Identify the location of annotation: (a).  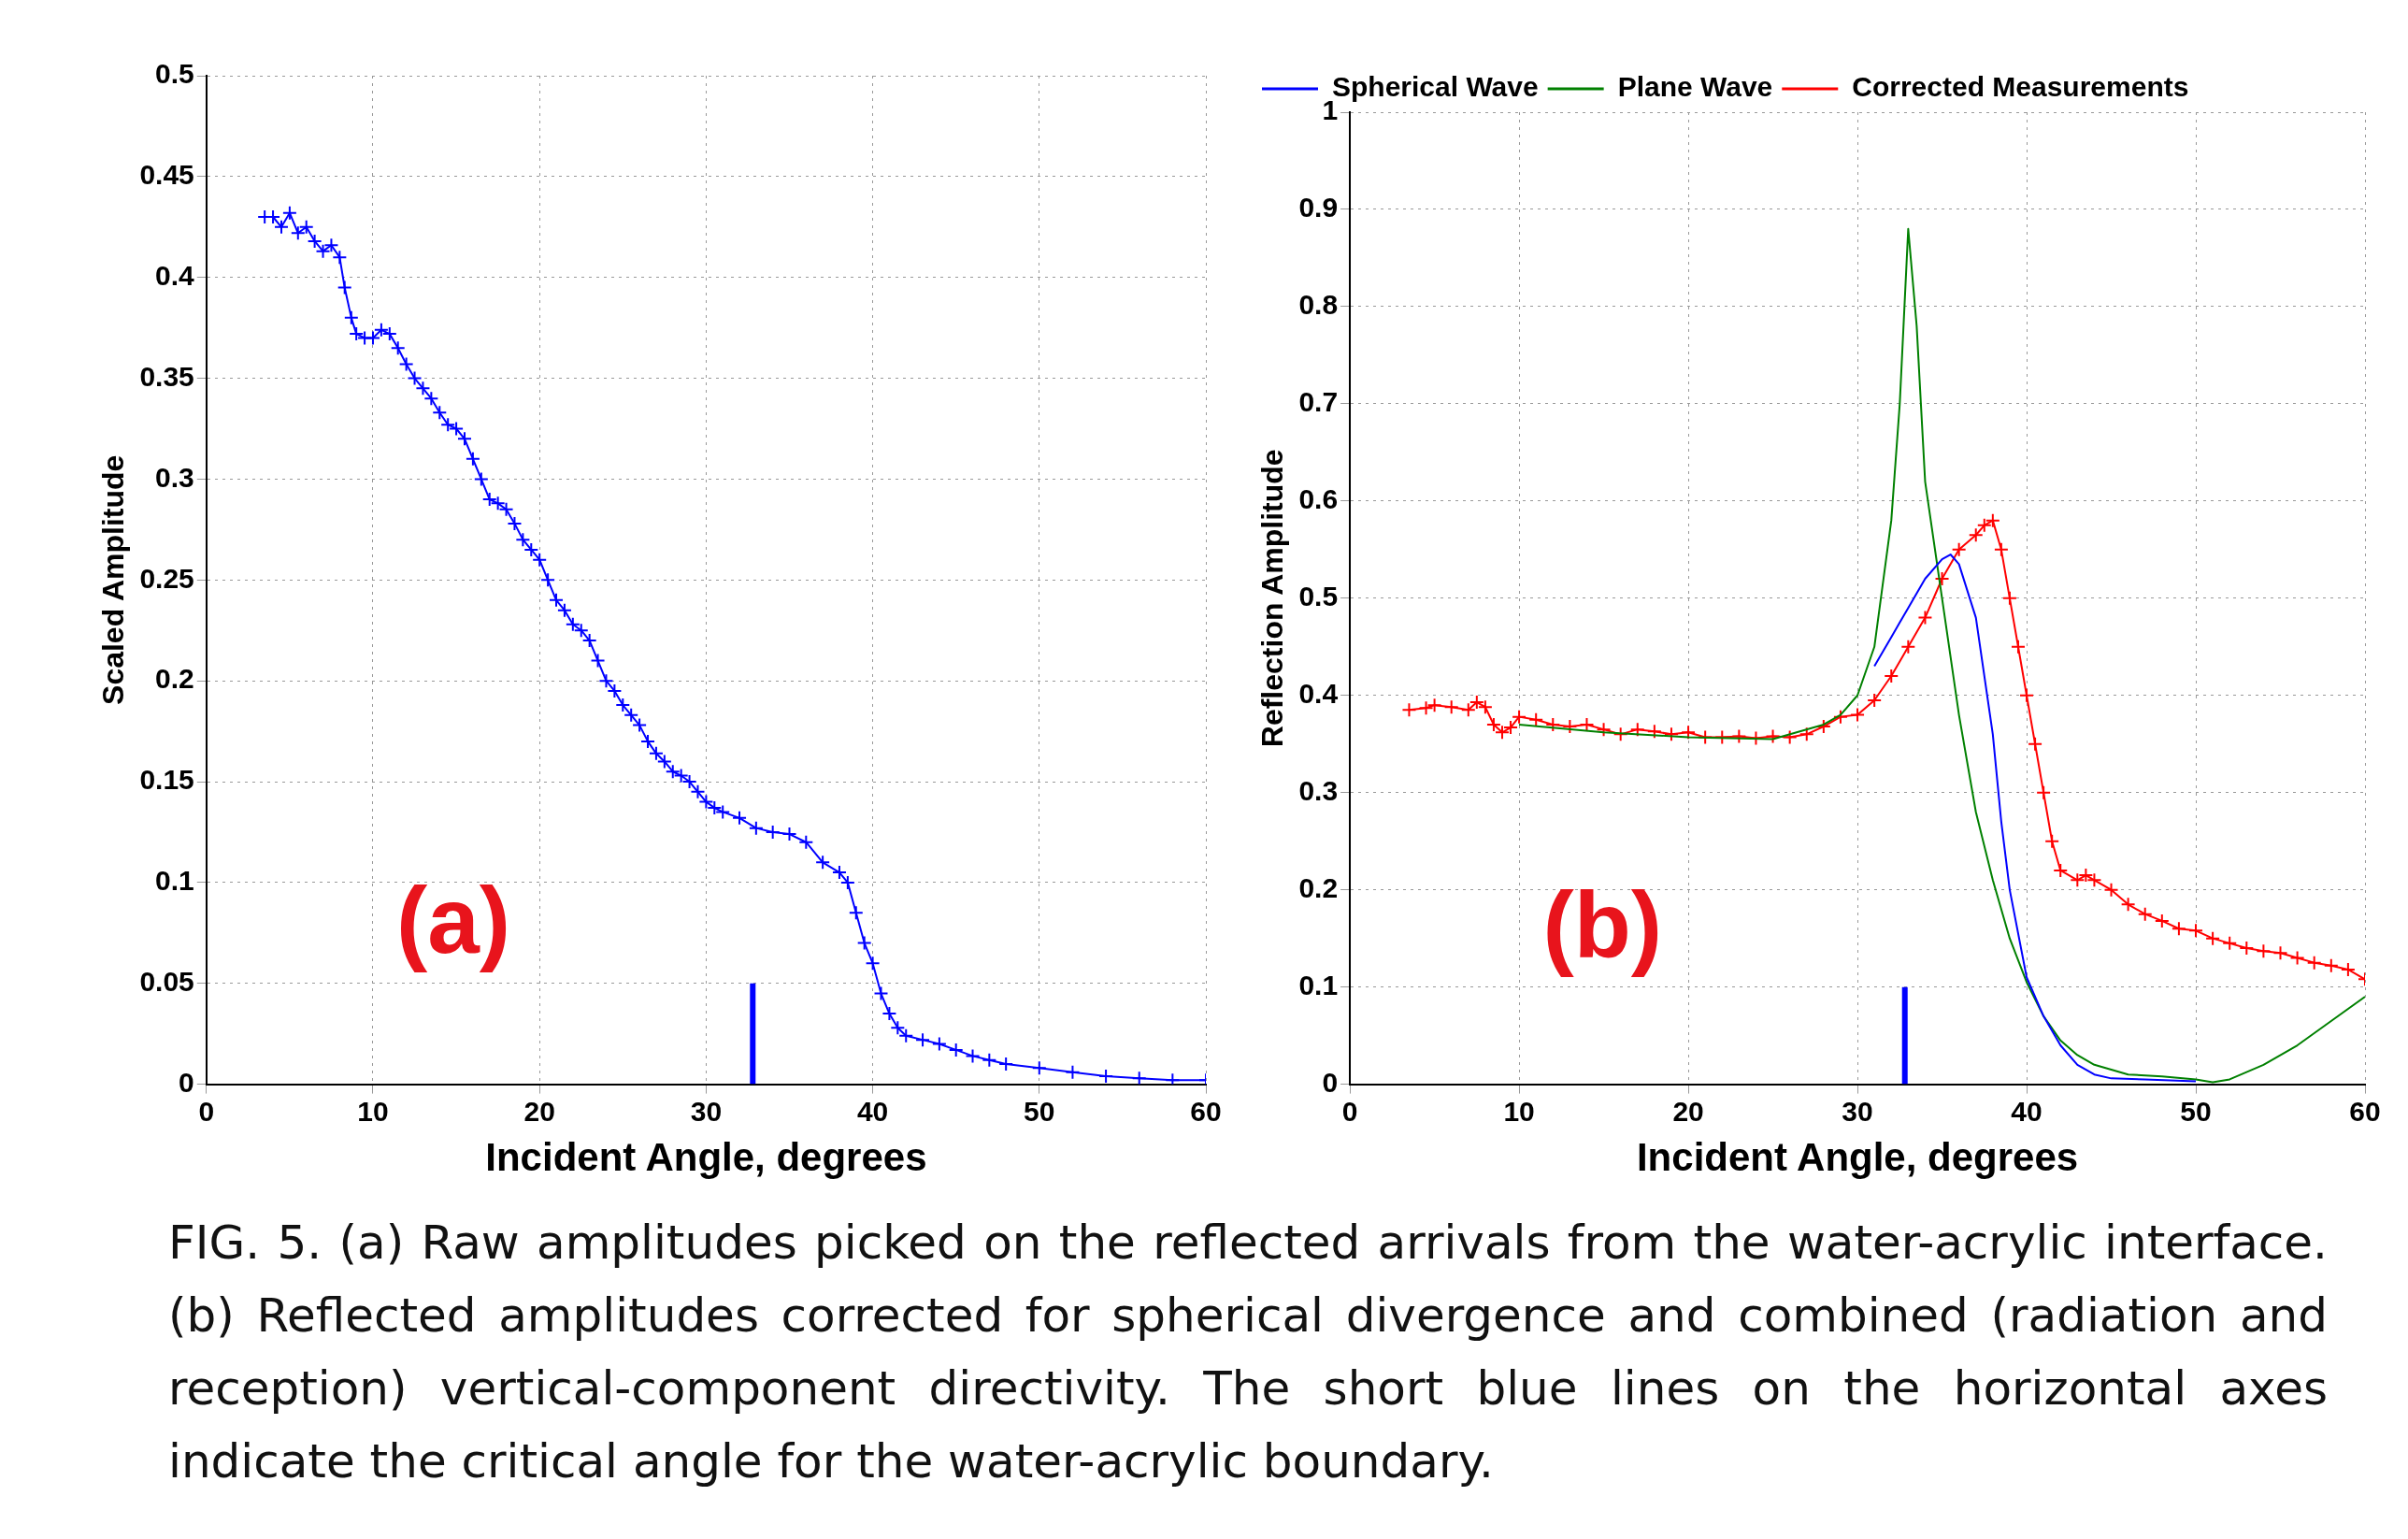
(453, 921).